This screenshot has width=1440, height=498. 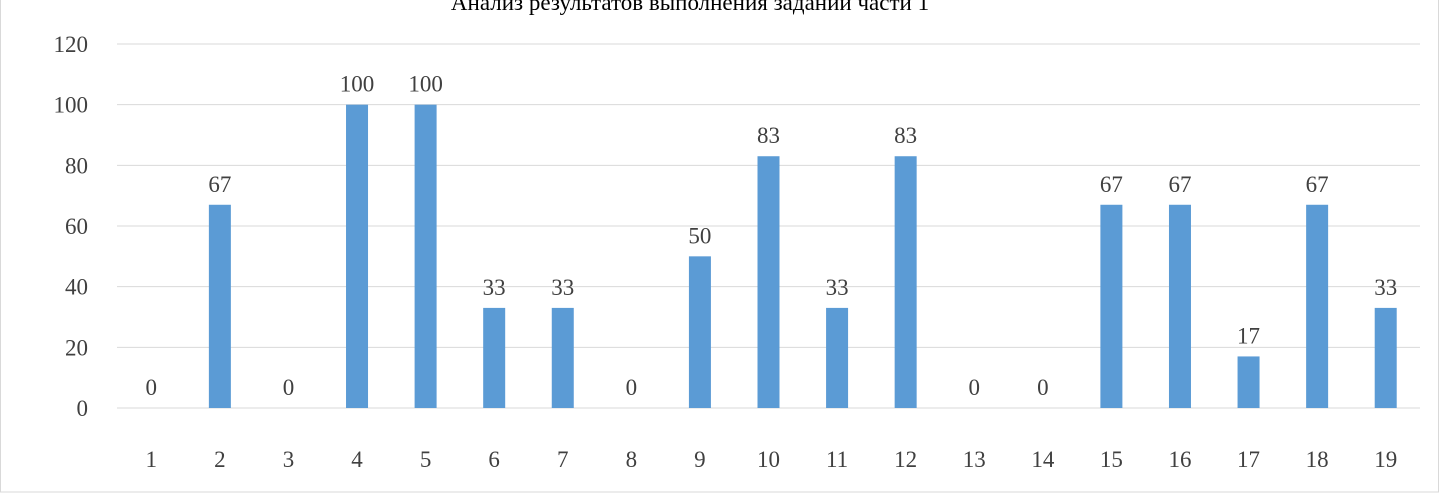 I want to click on data-label-3: 0, so click(x=289, y=387).